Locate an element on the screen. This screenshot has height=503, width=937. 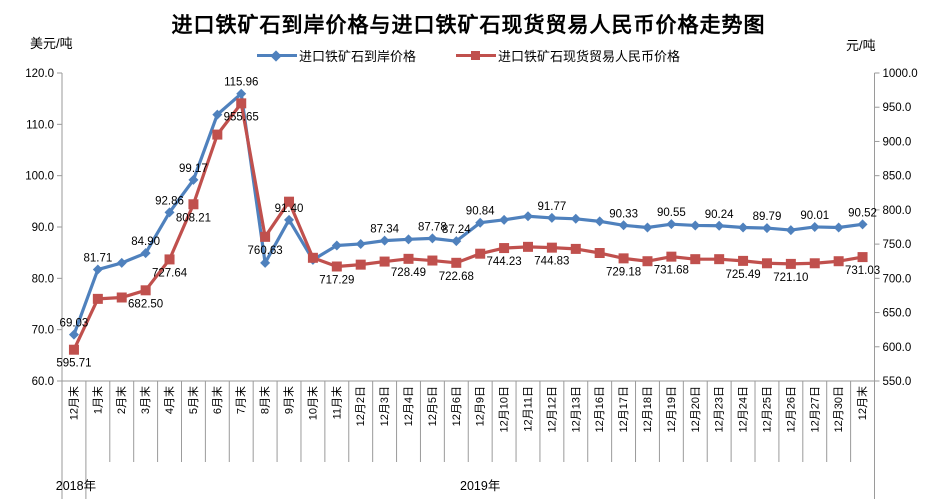
right-axis-tick-label: 550.0 is located at coordinates (897, 382).